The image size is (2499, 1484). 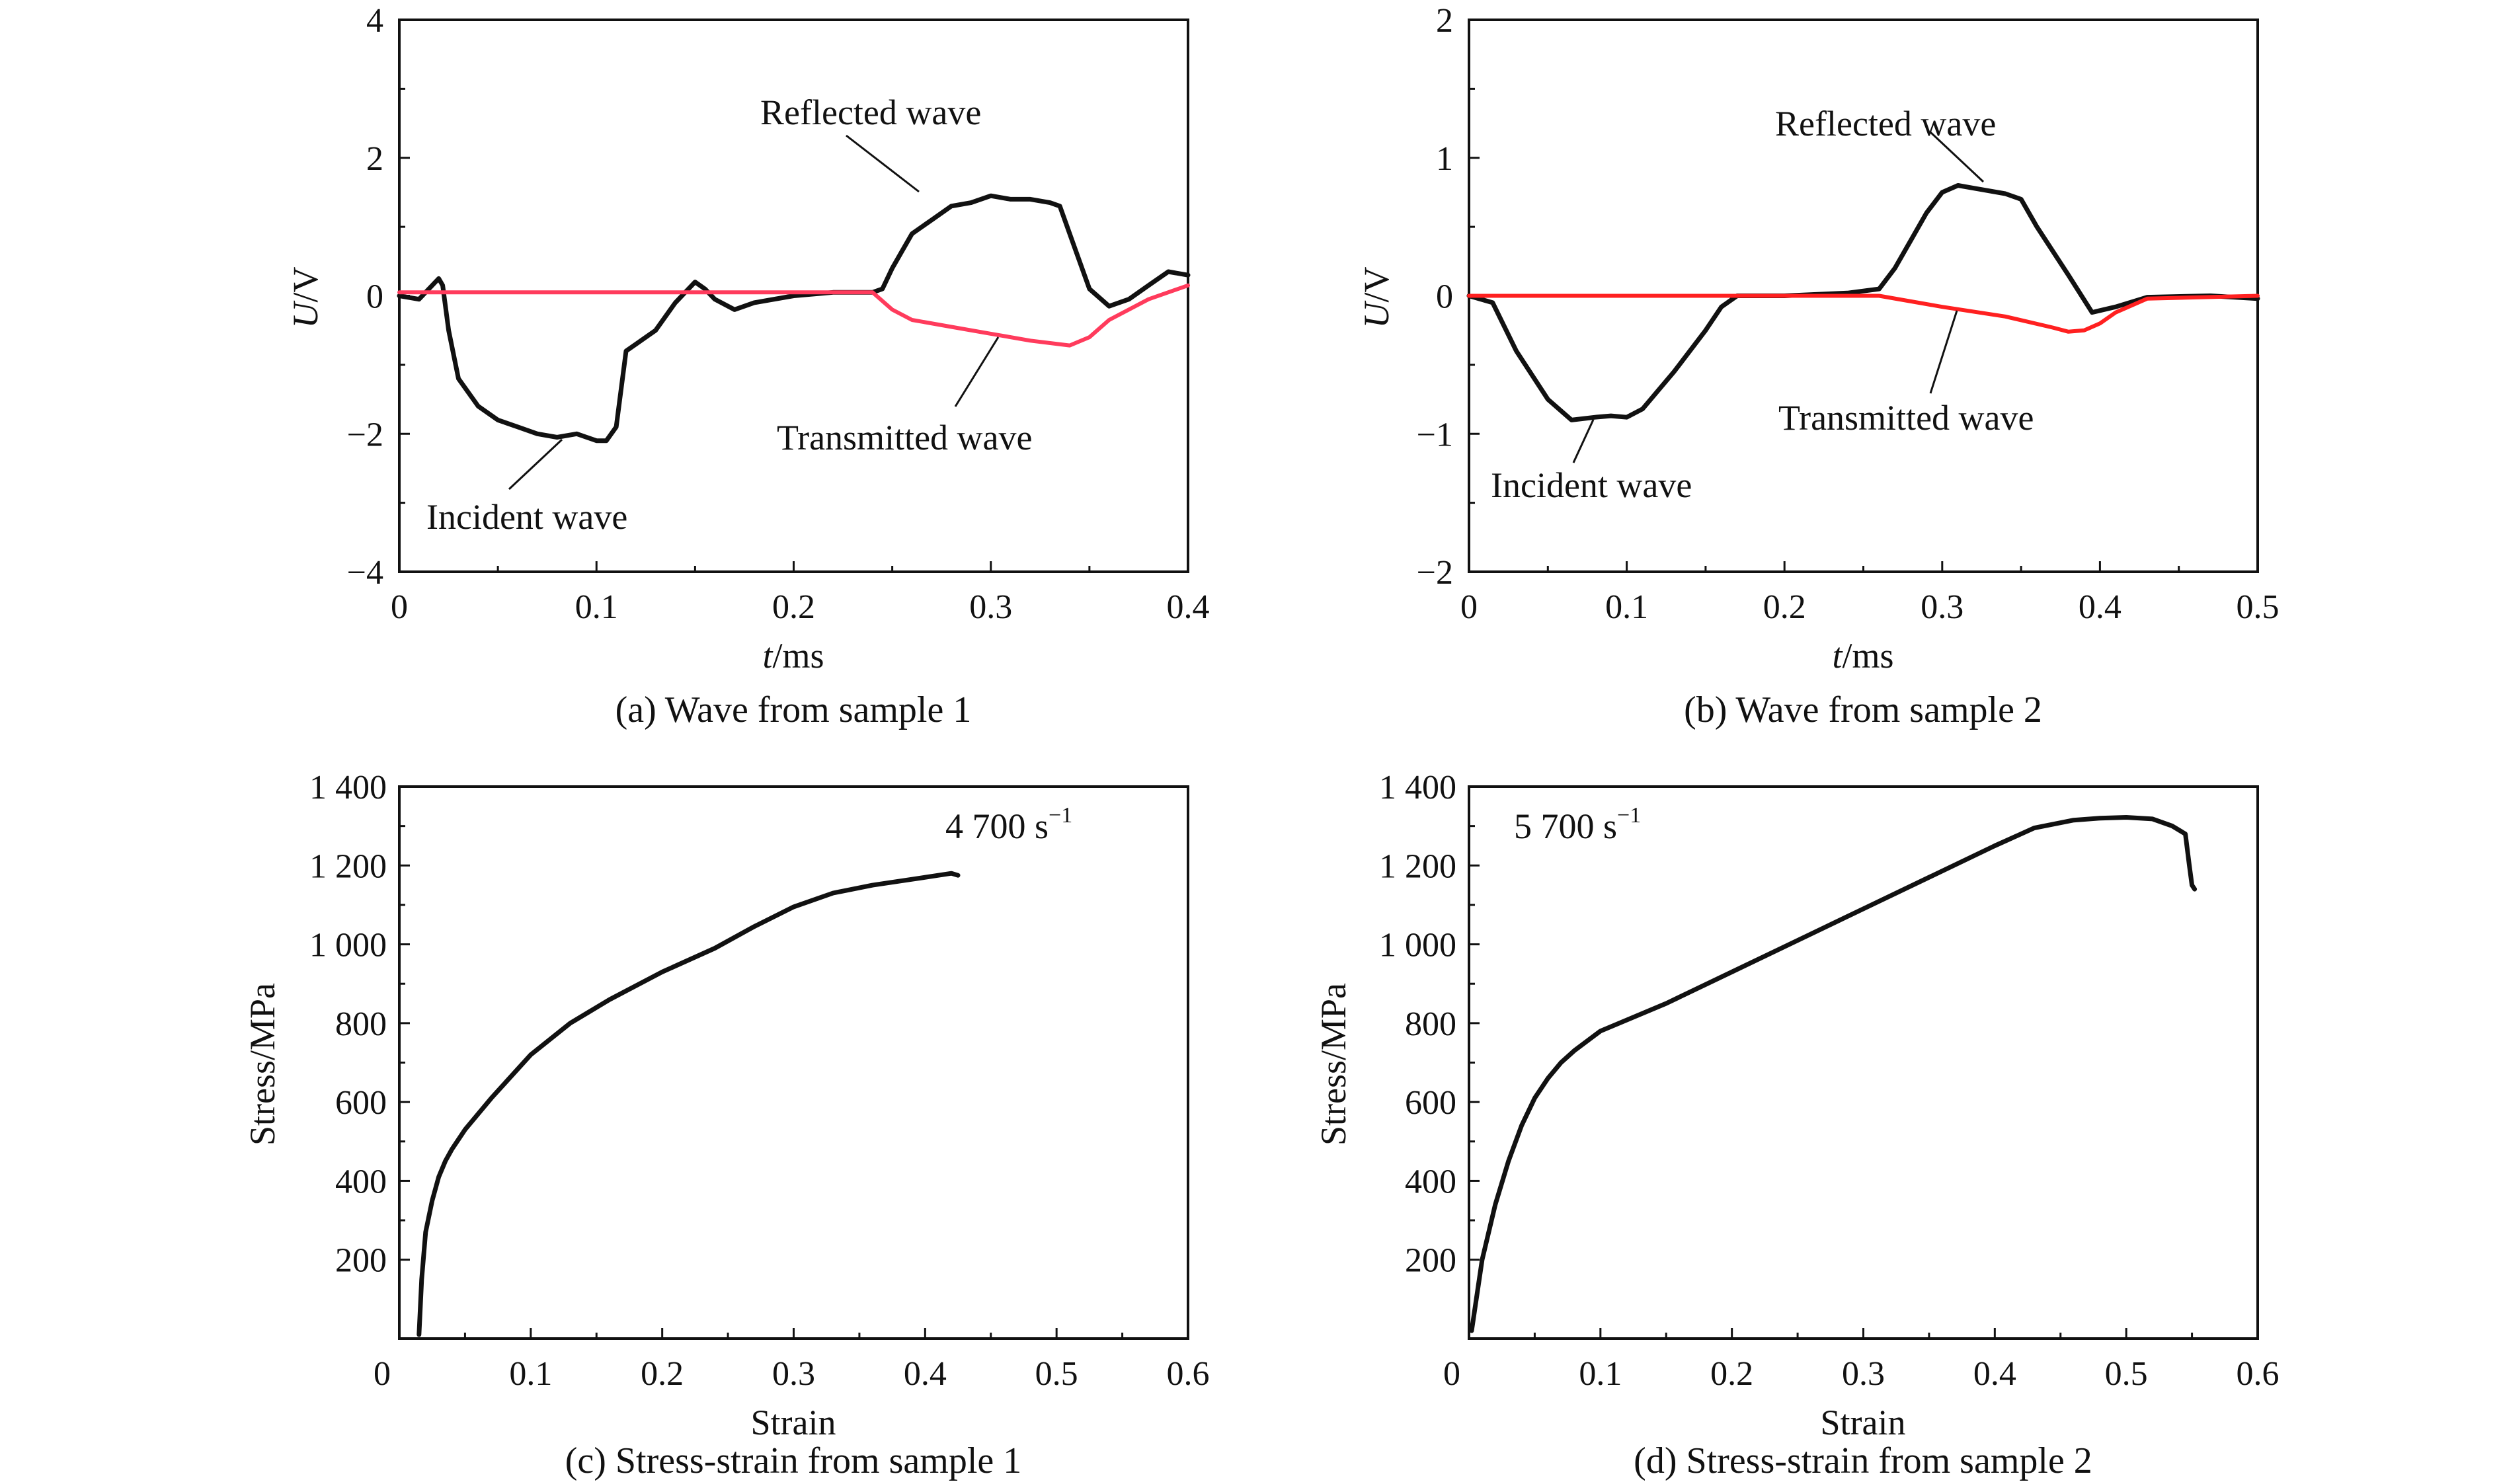 I want to click on panel-b-ytick-3: 1, so click(x=1444, y=159).